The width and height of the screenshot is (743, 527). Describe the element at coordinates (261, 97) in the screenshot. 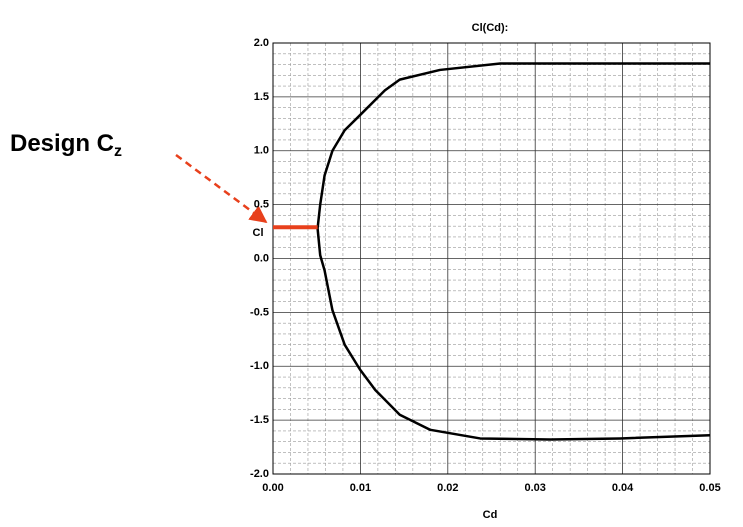

I see `y-tick-label: 1.5` at that location.